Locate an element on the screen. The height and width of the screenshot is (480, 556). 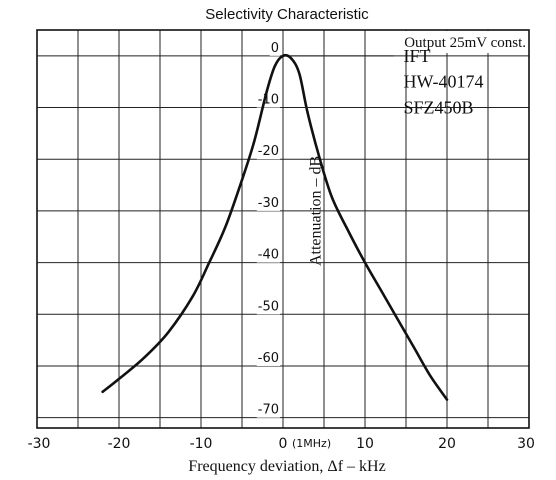
y-tick-label: -40 is located at coordinates (268, 255).